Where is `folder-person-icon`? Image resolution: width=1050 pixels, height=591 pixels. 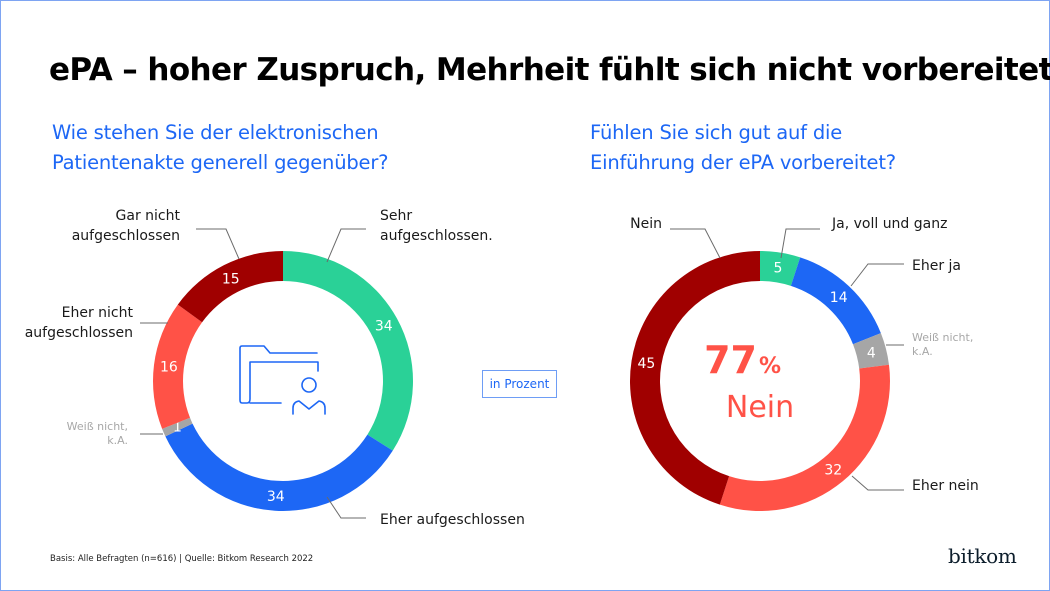 folder-person-icon is located at coordinates (282, 380).